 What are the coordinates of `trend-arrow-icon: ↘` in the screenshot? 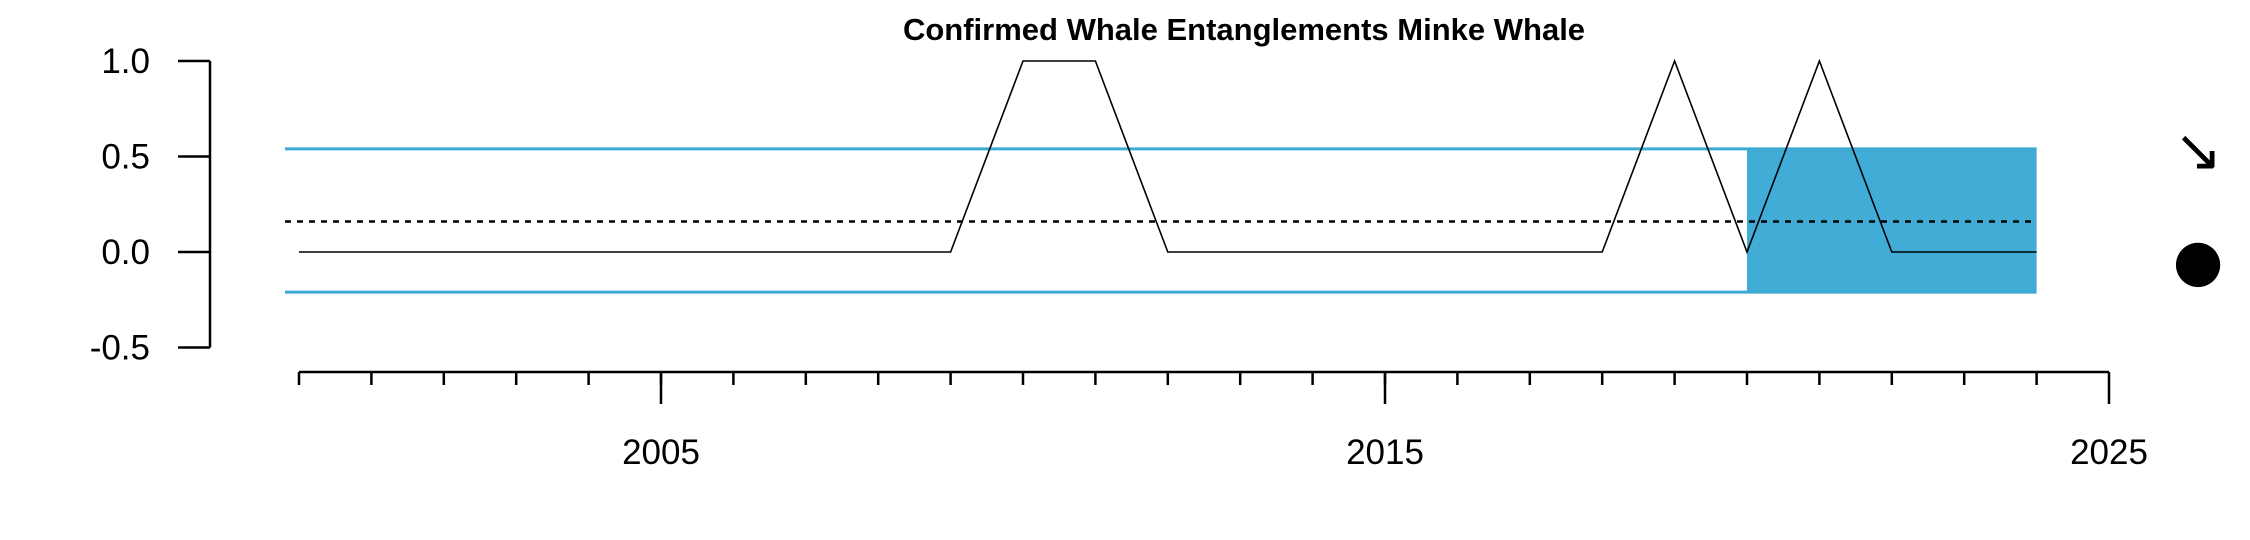 It's located at (2198, 150).